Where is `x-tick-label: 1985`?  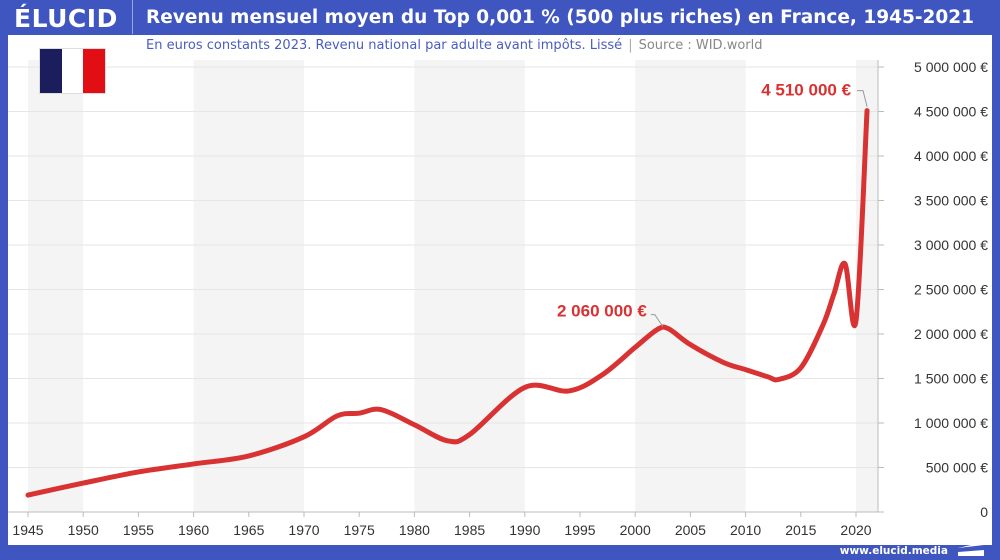 x-tick-label: 1985 is located at coordinates (469, 530).